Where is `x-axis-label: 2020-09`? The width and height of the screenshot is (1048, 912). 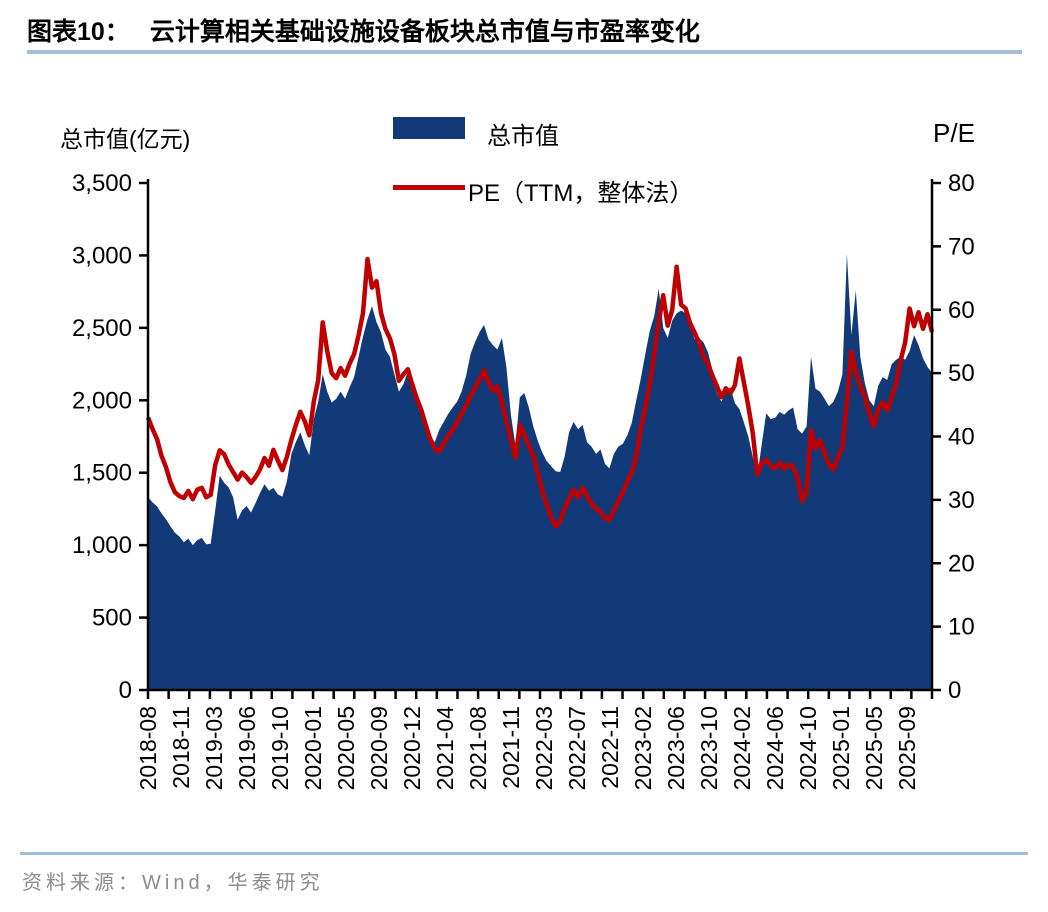
x-axis-label: 2020-09 is located at coordinates (379, 748).